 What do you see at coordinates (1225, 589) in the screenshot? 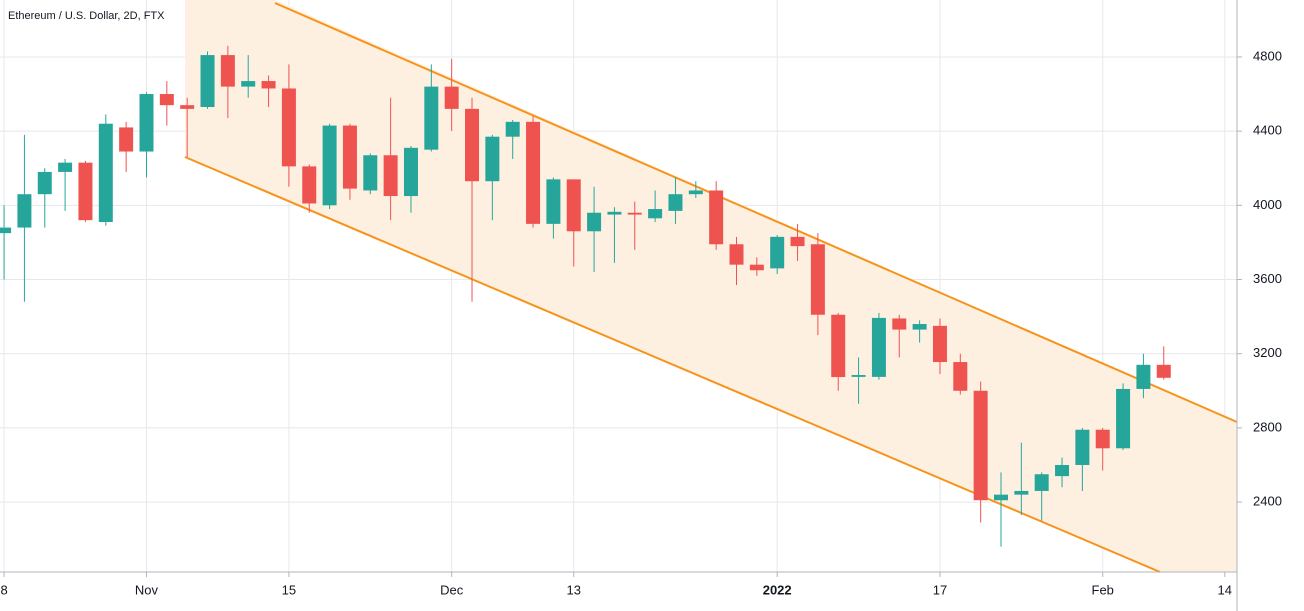
I see `x-tick-label: 14` at bounding box center [1225, 589].